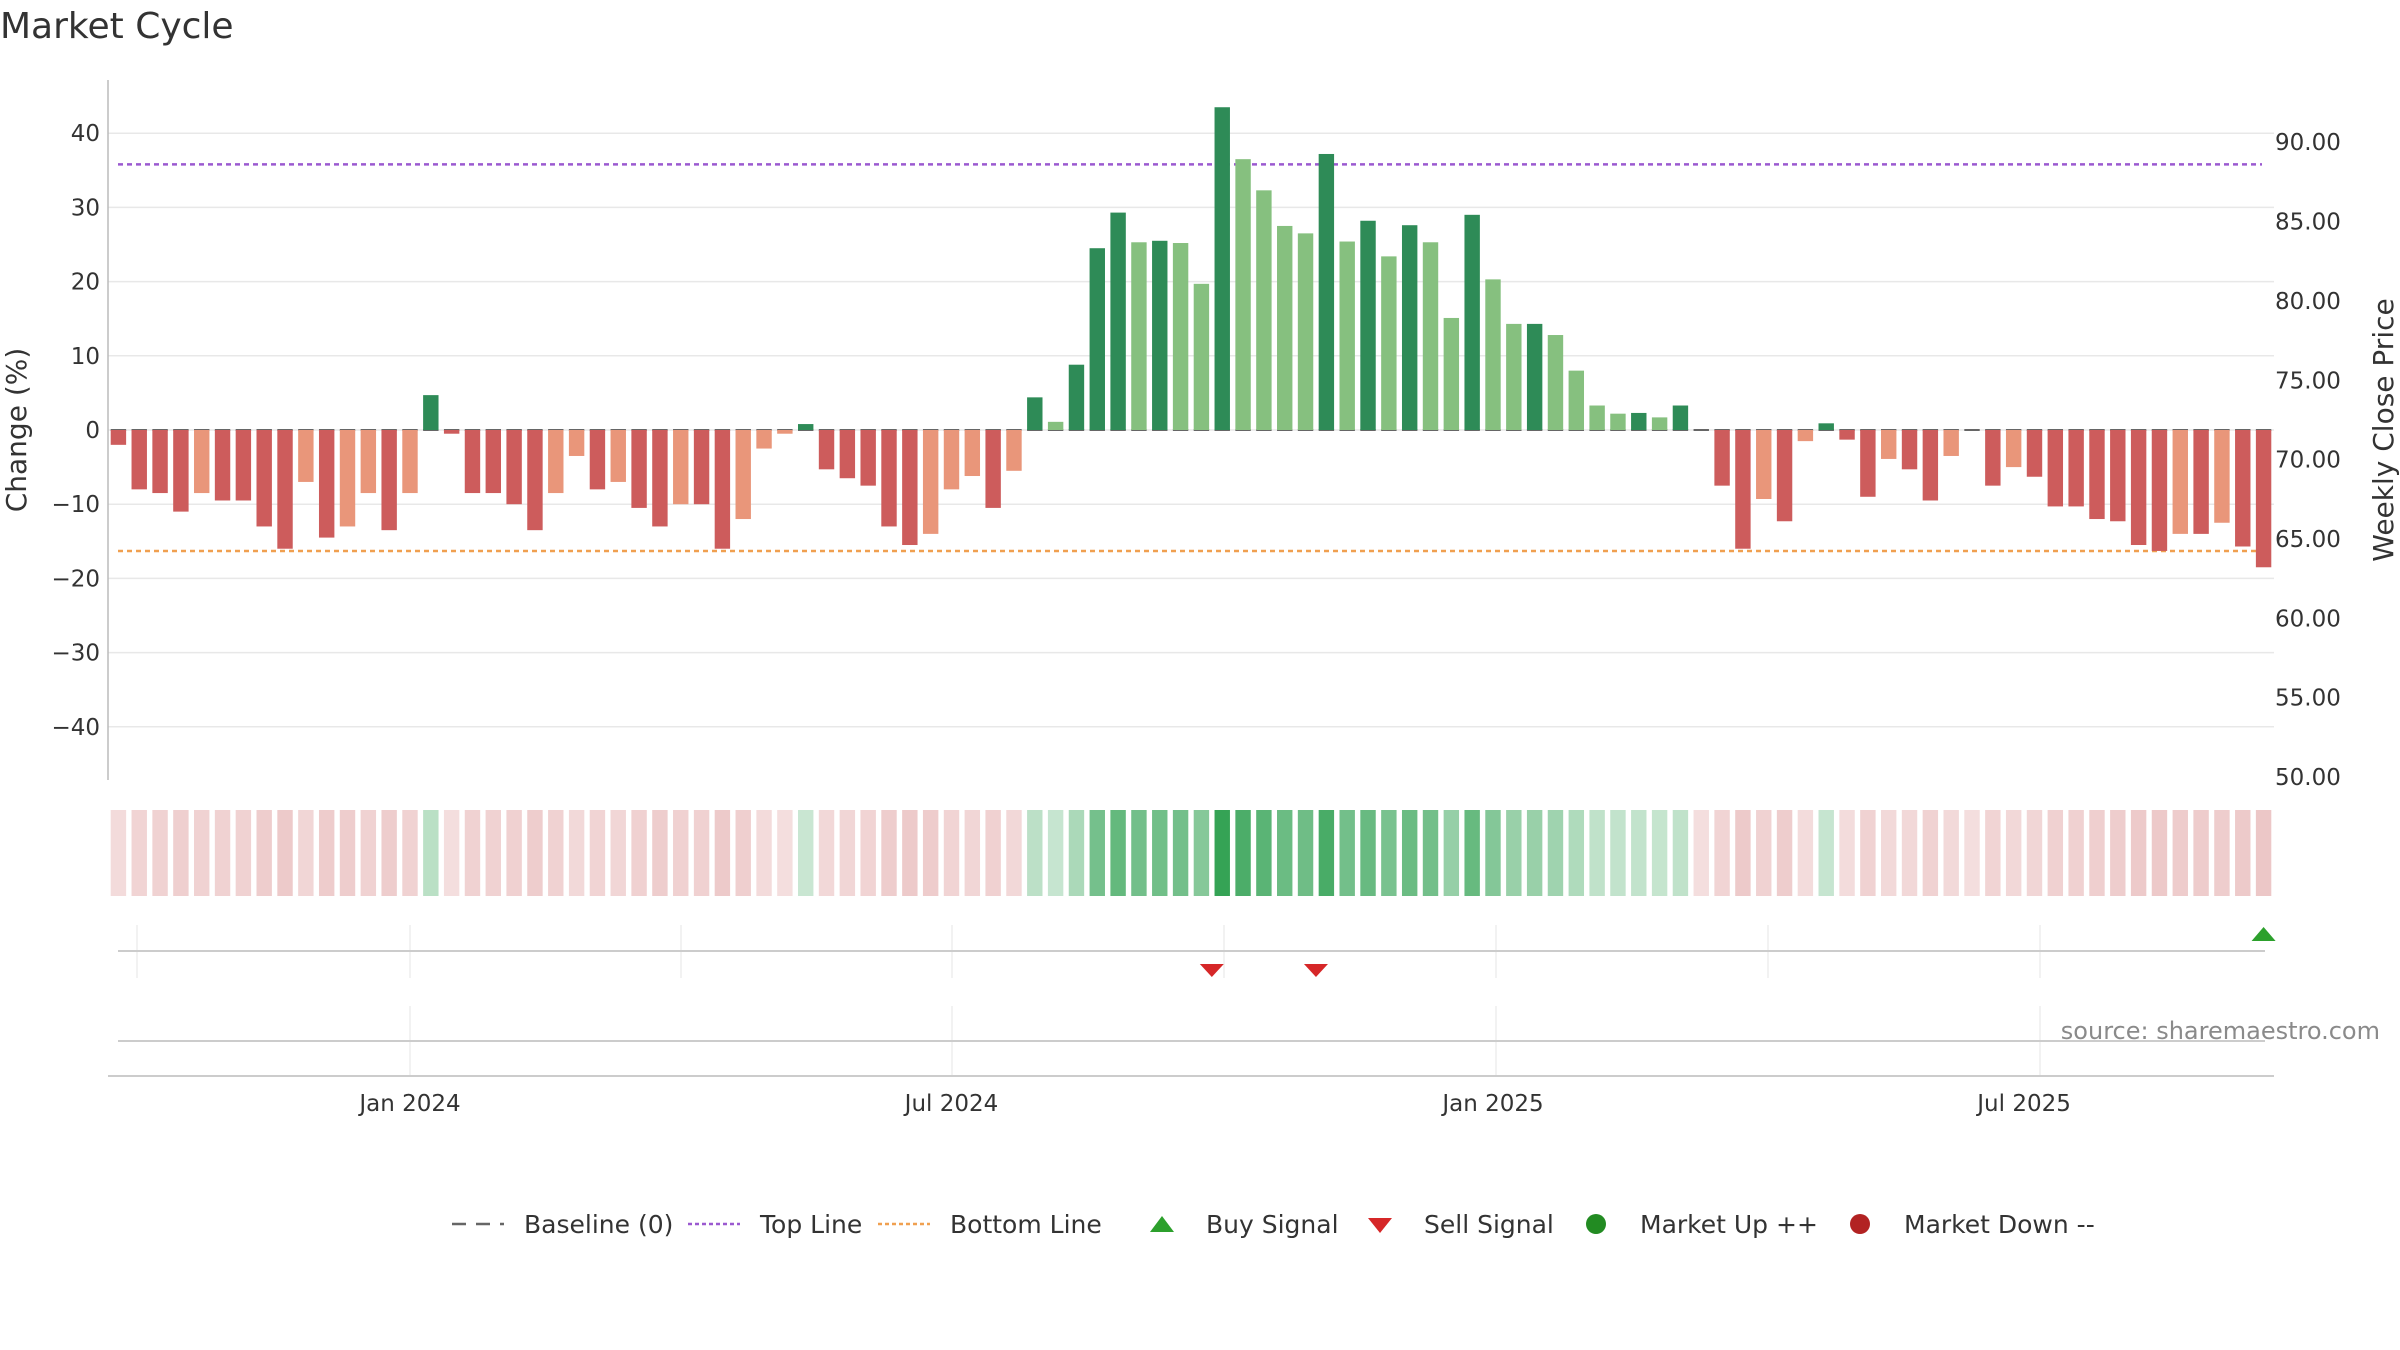 The width and height of the screenshot is (2400, 1350). Describe the element at coordinates (85, 208) in the screenshot. I see `y-tick-label: 30` at that location.